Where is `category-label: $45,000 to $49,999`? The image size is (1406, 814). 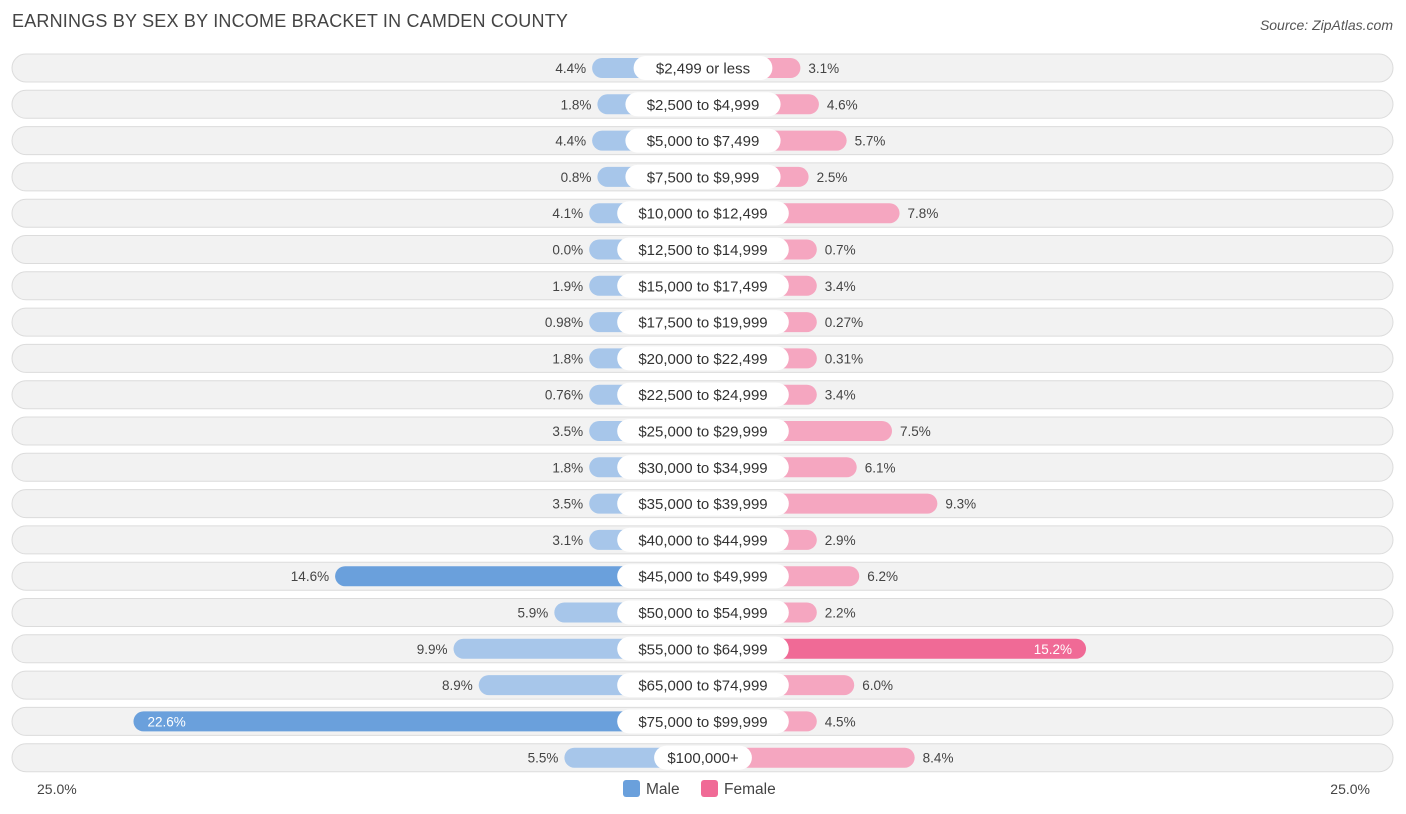 category-label: $45,000 to $49,999 is located at coordinates (702, 577).